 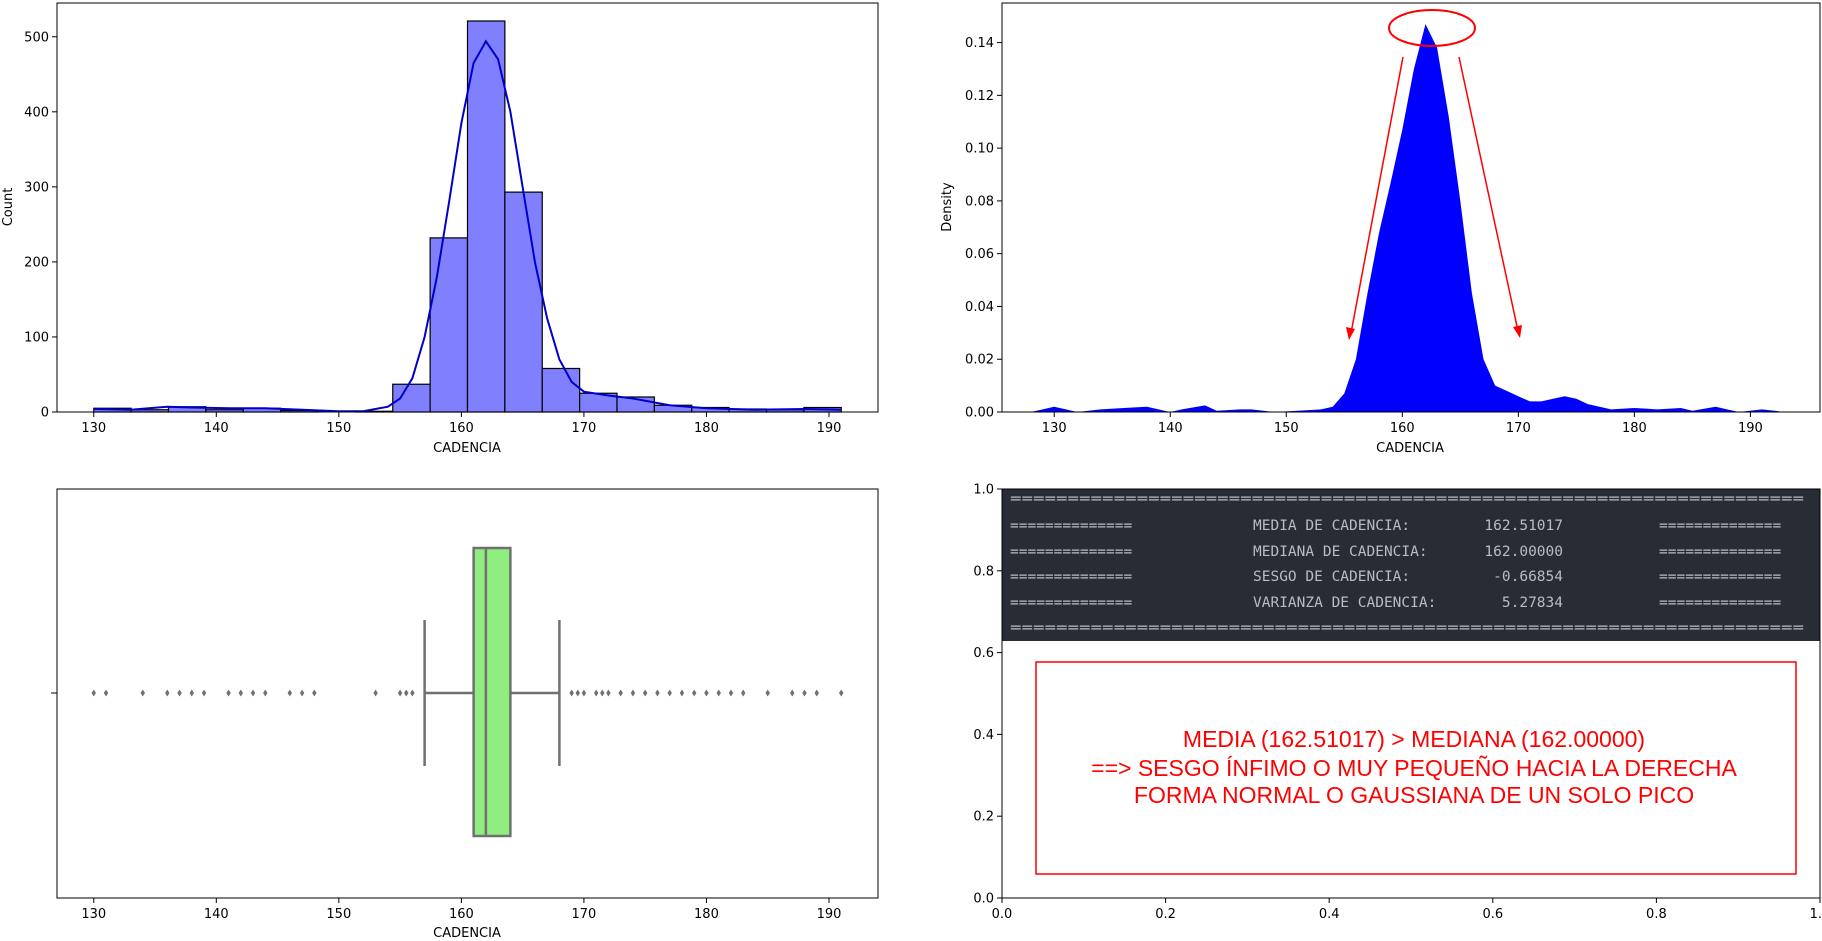 What do you see at coordinates (1002, 914) in the screenshot?
I see `stats-x-tick-label: 0.0` at bounding box center [1002, 914].